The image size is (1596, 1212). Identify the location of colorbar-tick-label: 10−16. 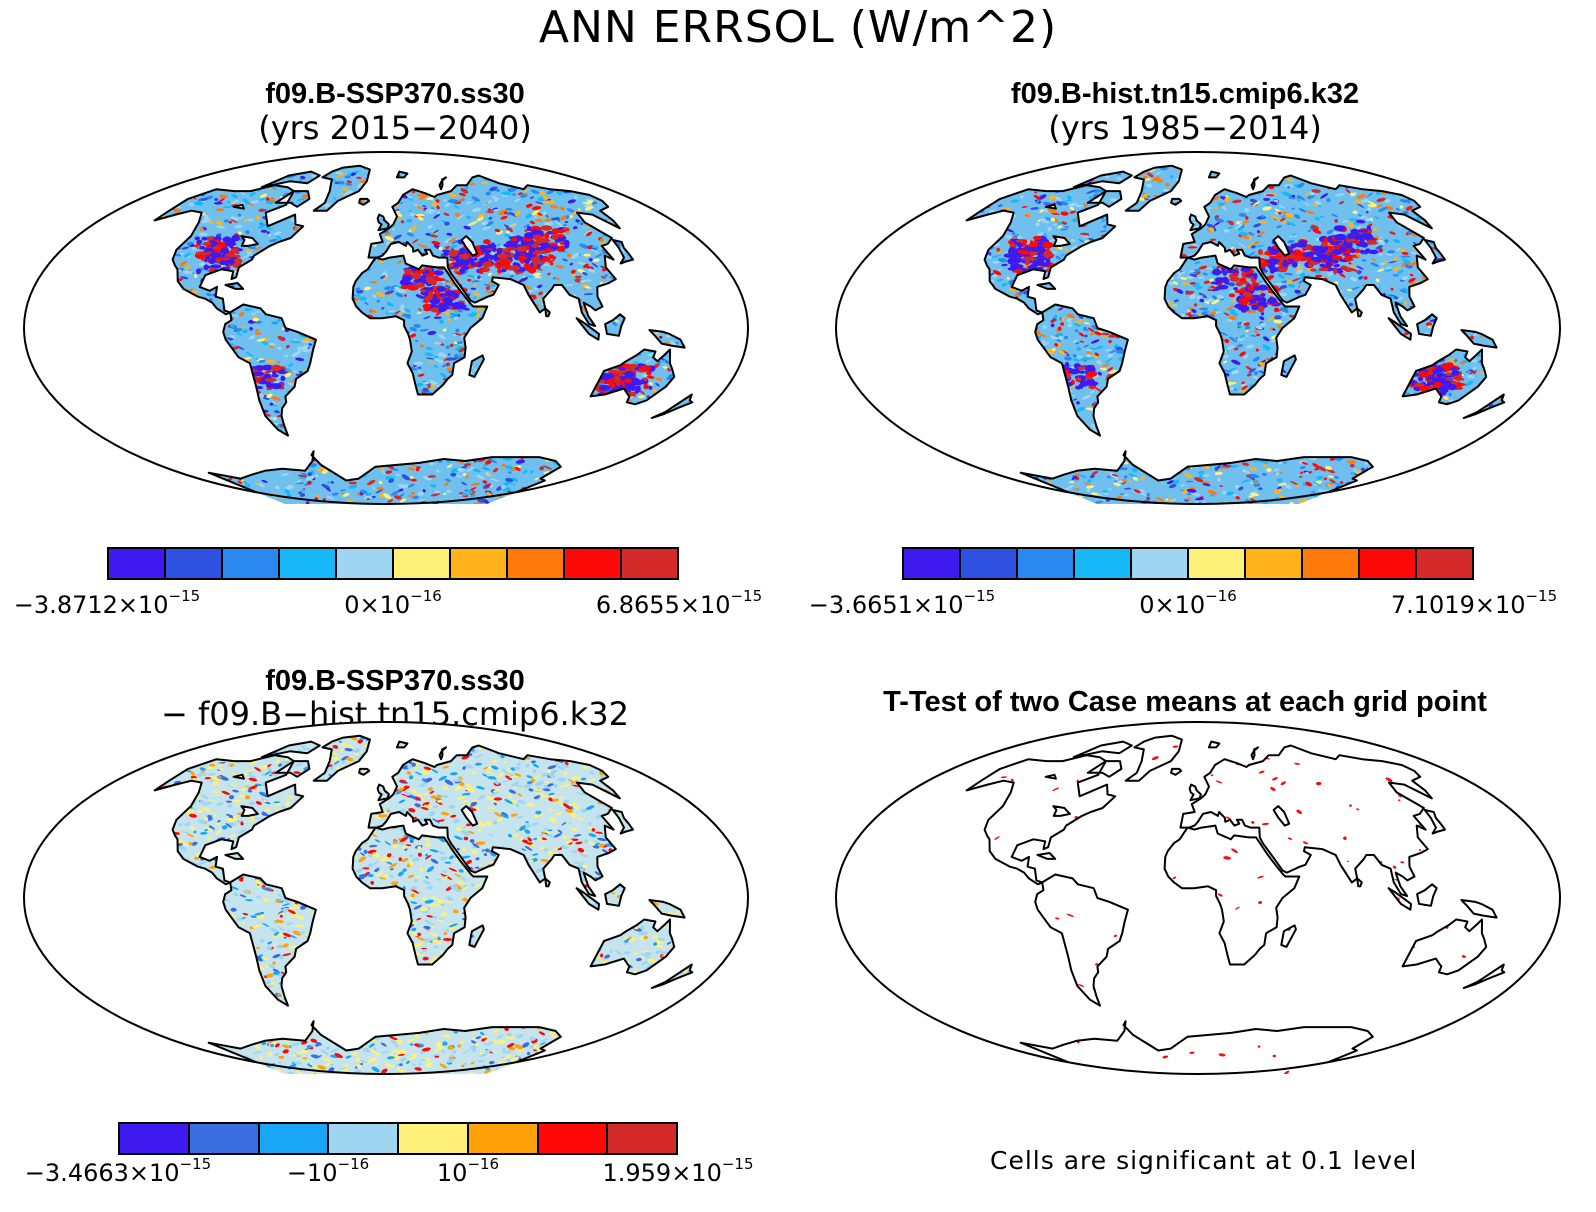
(468, 1171).